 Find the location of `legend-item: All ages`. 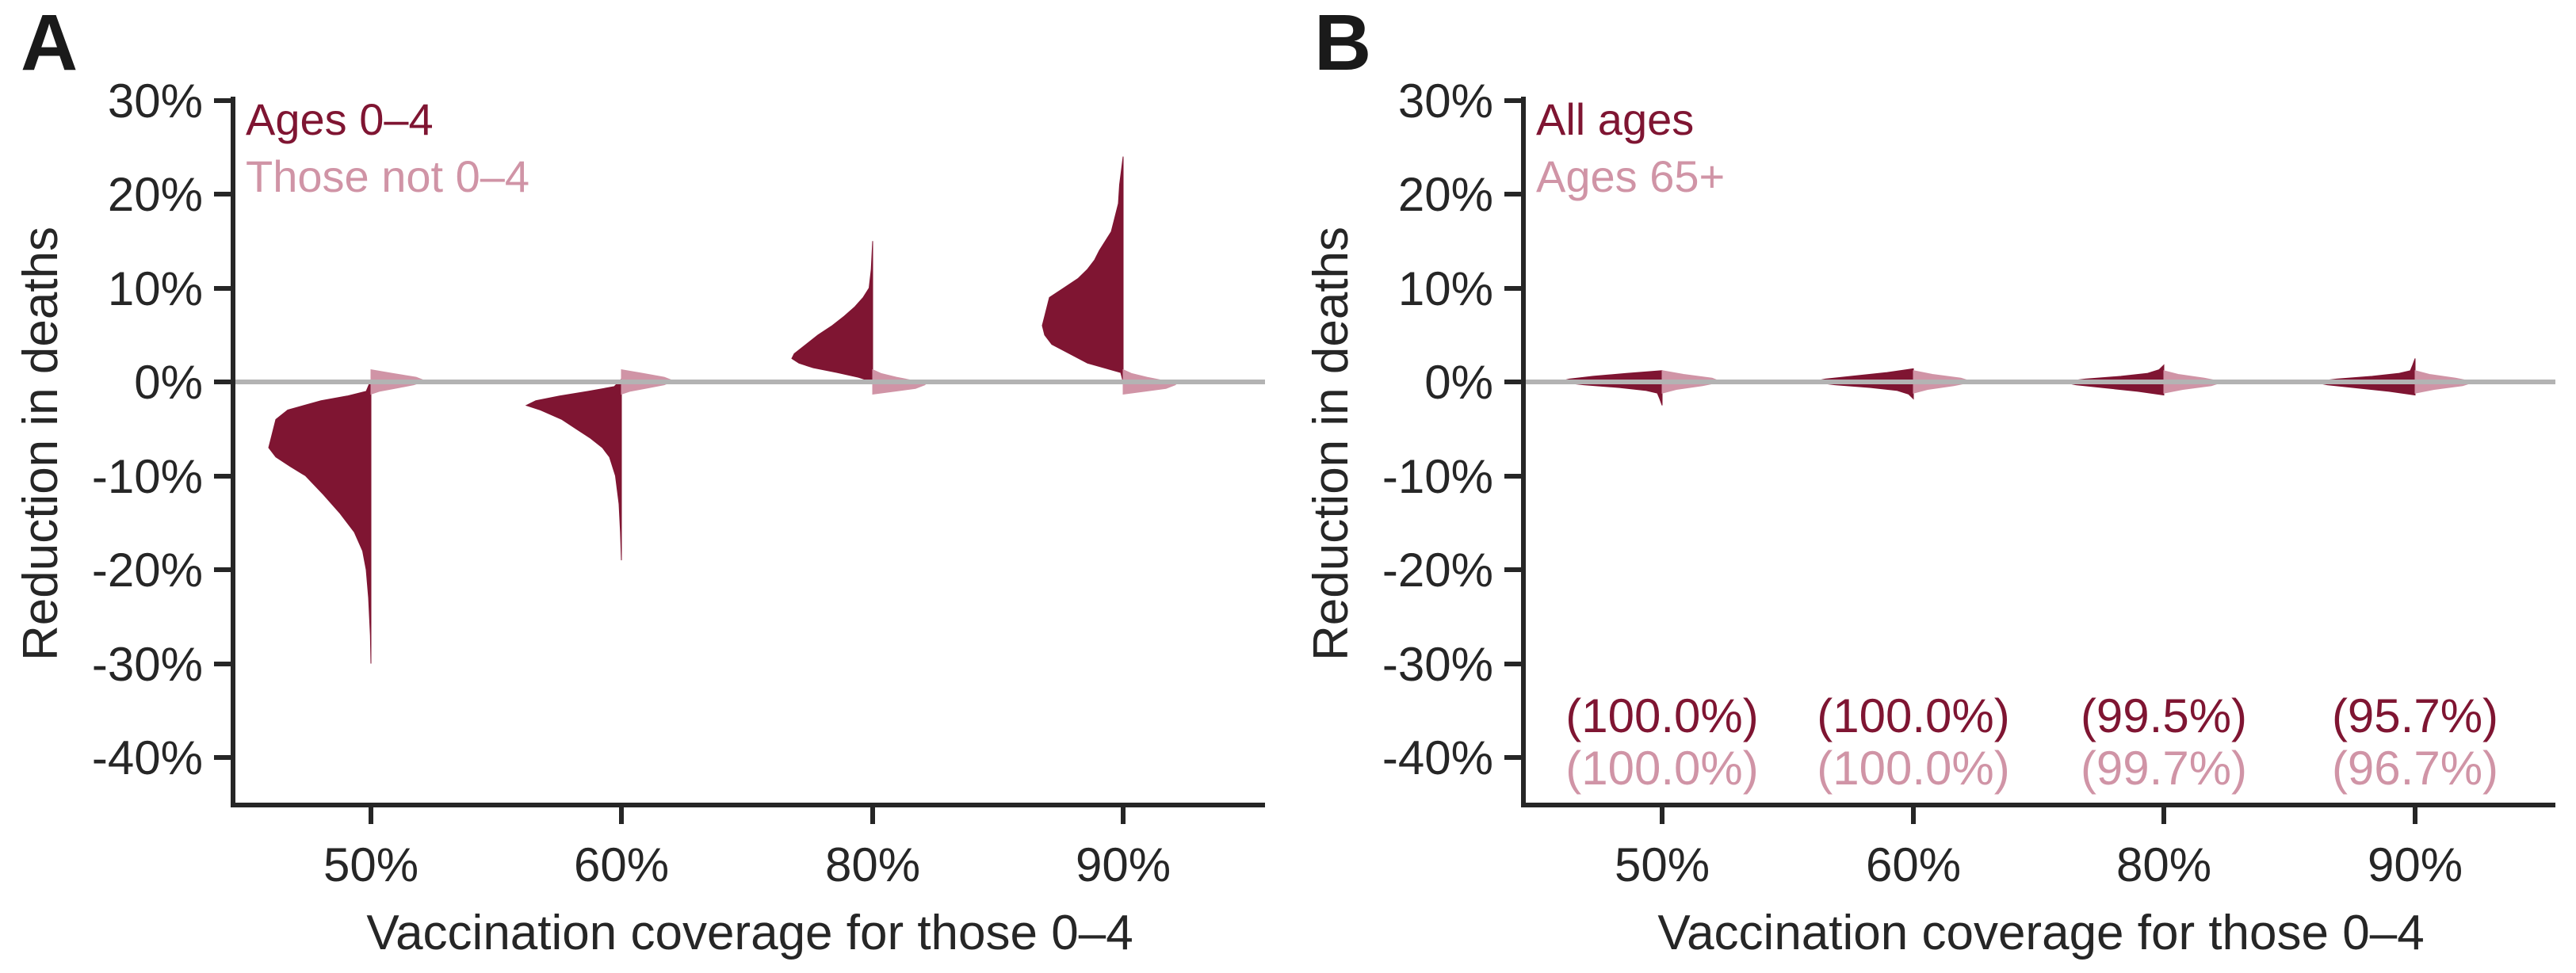

legend-item: All ages is located at coordinates (1615, 119).